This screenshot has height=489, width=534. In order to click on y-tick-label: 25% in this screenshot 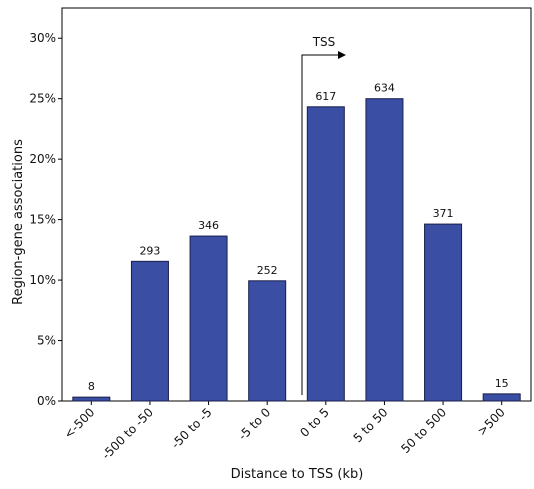, I will do `click(42, 99)`.